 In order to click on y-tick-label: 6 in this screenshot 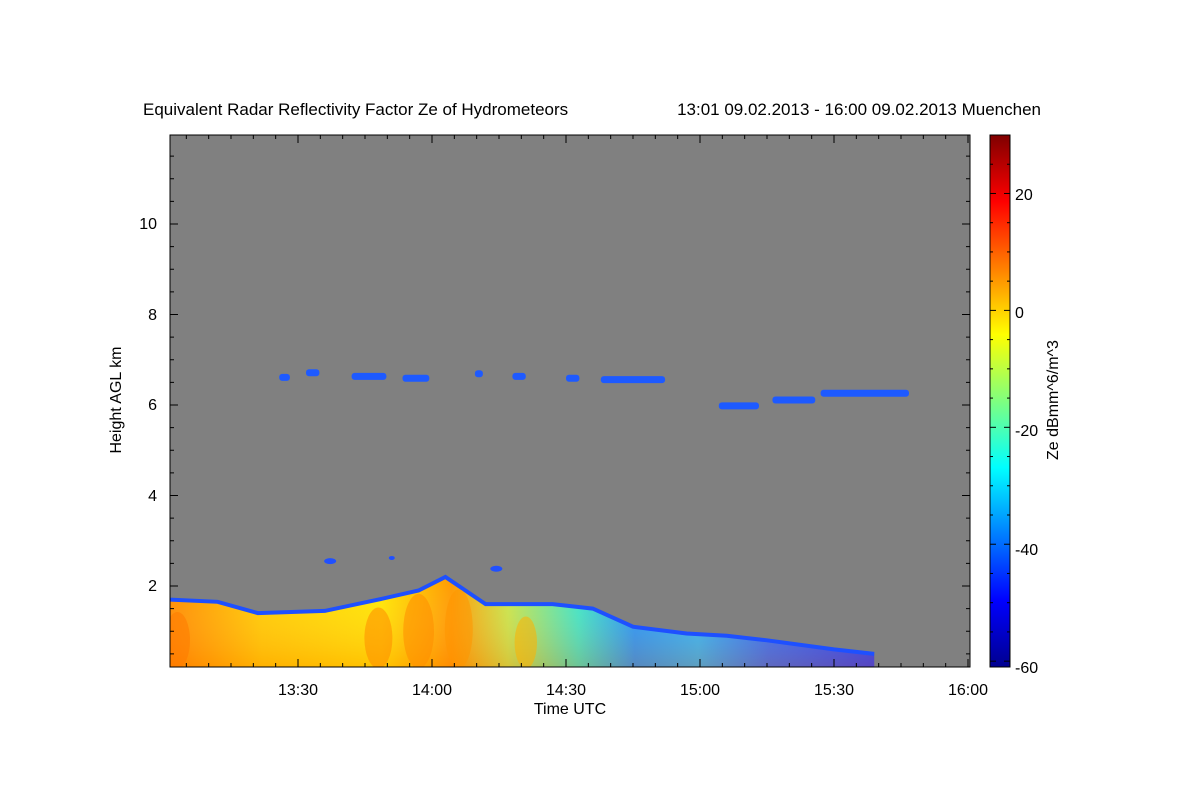, I will do `click(152, 405)`.